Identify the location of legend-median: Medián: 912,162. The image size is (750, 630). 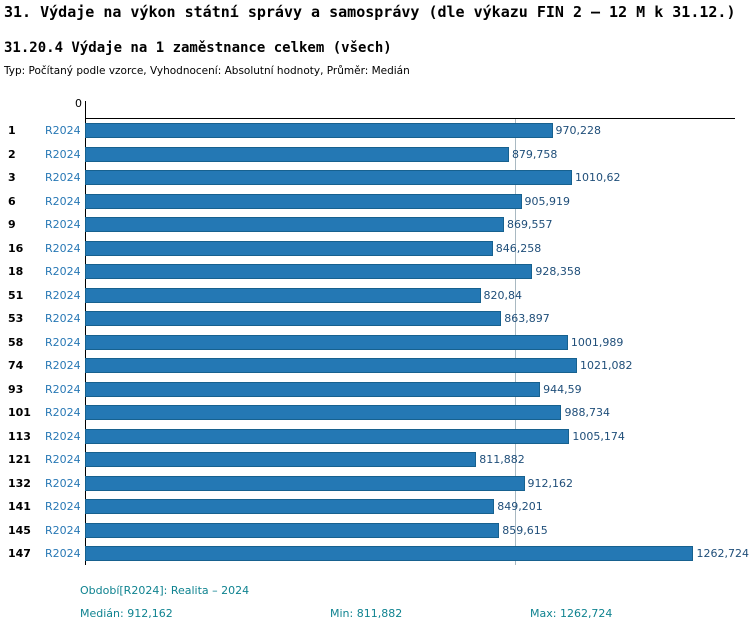
(126, 613).